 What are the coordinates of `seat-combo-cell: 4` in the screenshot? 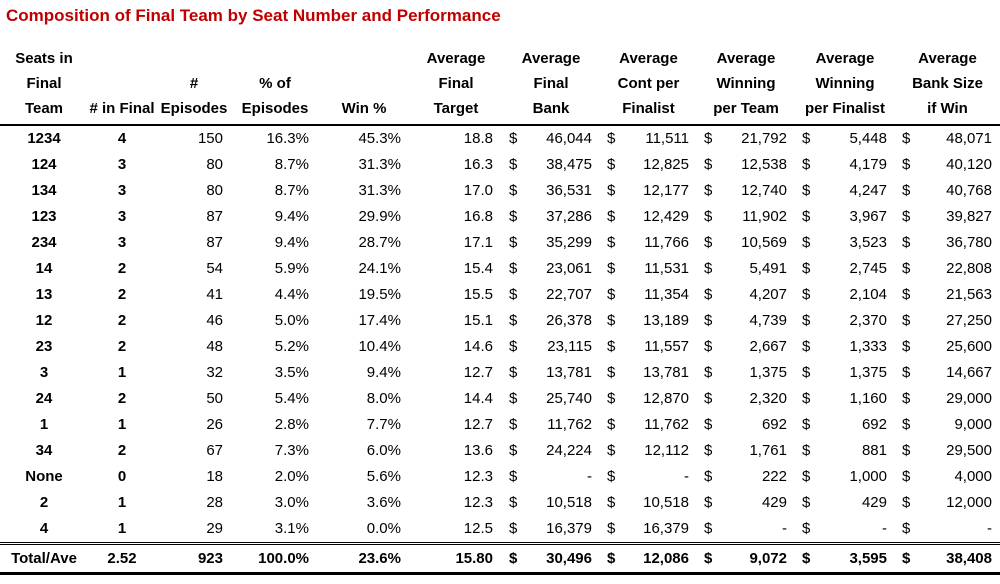 It's located at (44, 528).